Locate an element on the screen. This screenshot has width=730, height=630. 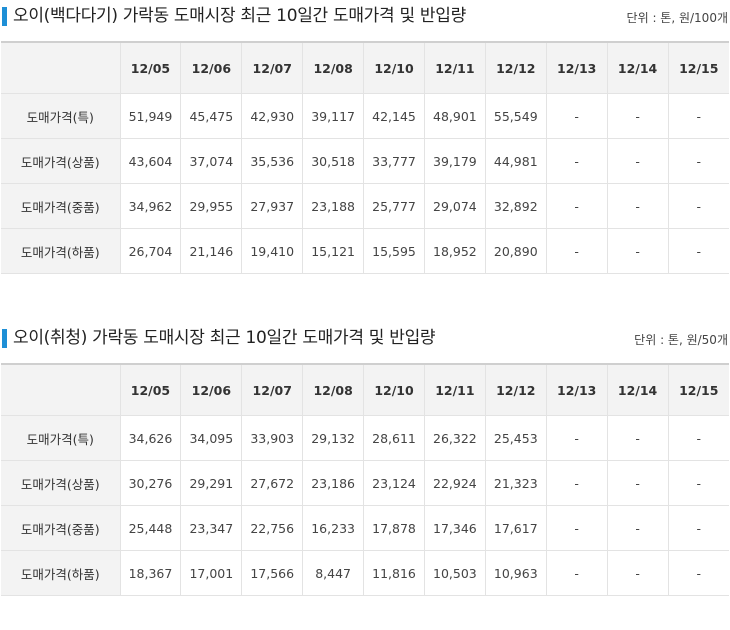
price-cell: 29,132 is located at coordinates (333, 438).